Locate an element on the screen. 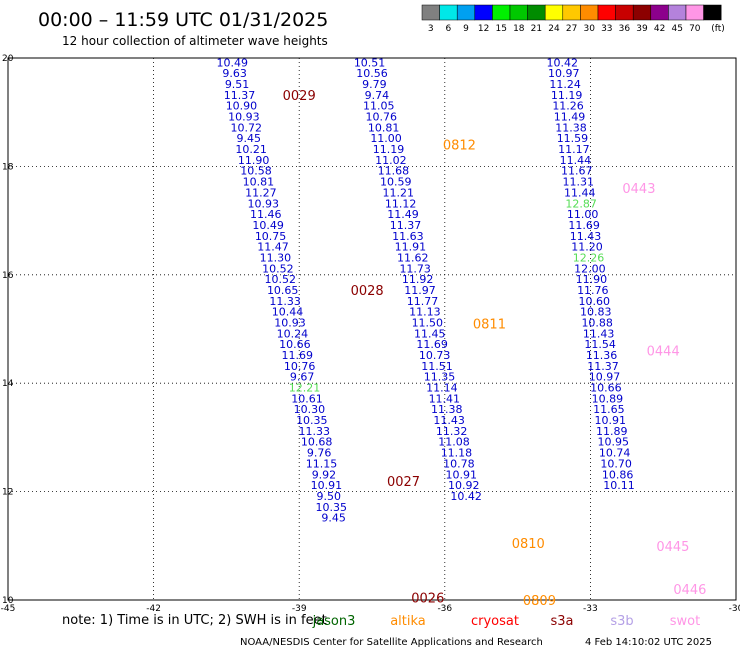 The image size is (740, 650). wave-height-value: 10.72 is located at coordinates (247, 127).